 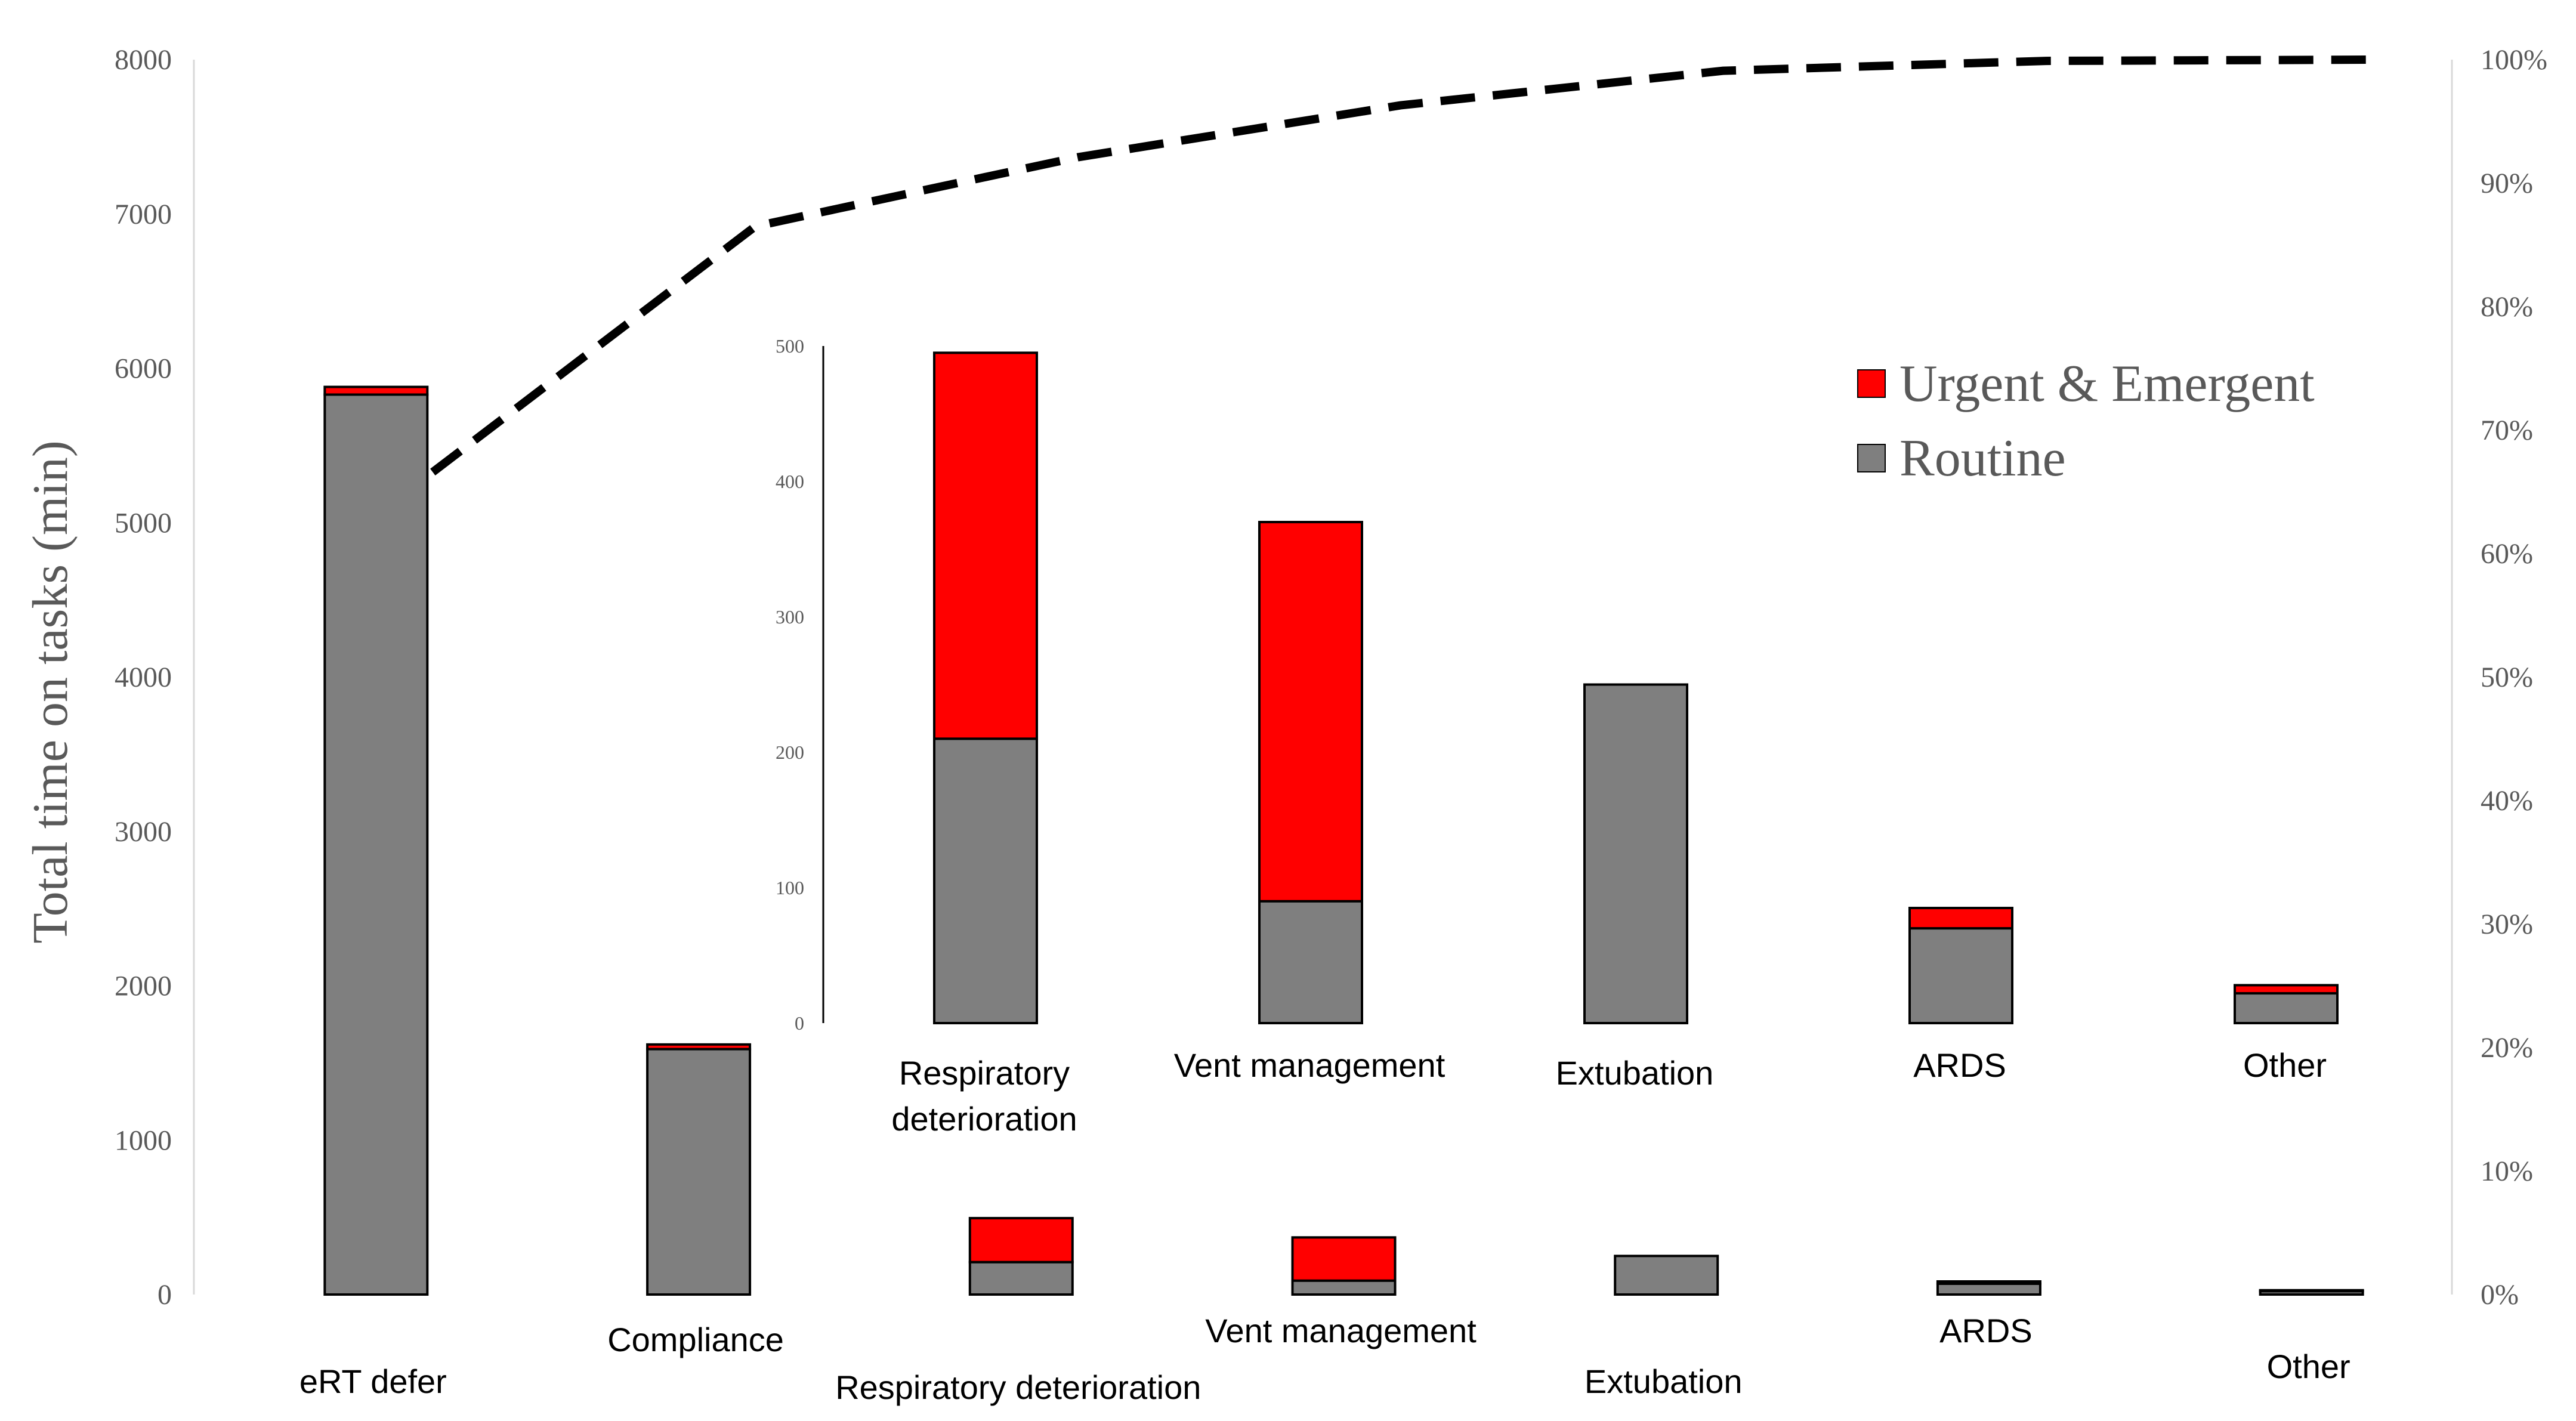 What do you see at coordinates (984, 1119) in the screenshot?
I see `inset-category-label: deterioration` at bounding box center [984, 1119].